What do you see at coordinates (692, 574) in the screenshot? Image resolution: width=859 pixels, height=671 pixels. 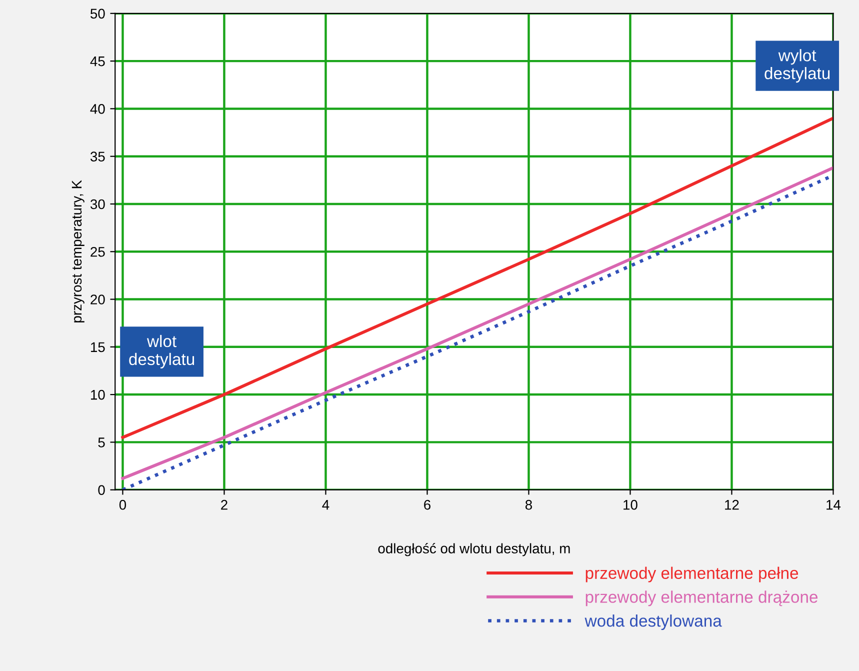 I see `text: przewody elementarne pełne` at bounding box center [692, 574].